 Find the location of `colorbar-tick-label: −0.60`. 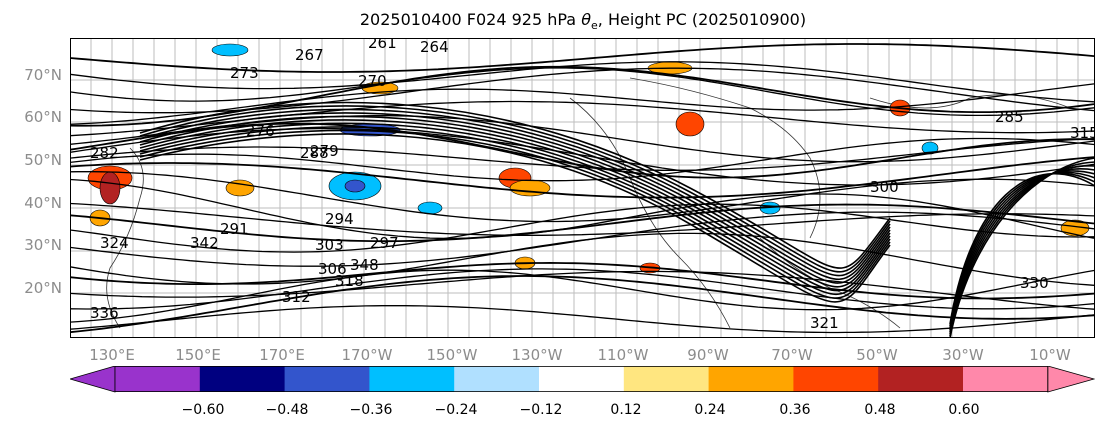

colorbar-tick-label: −0.60 is located at coordinates (203, 410).